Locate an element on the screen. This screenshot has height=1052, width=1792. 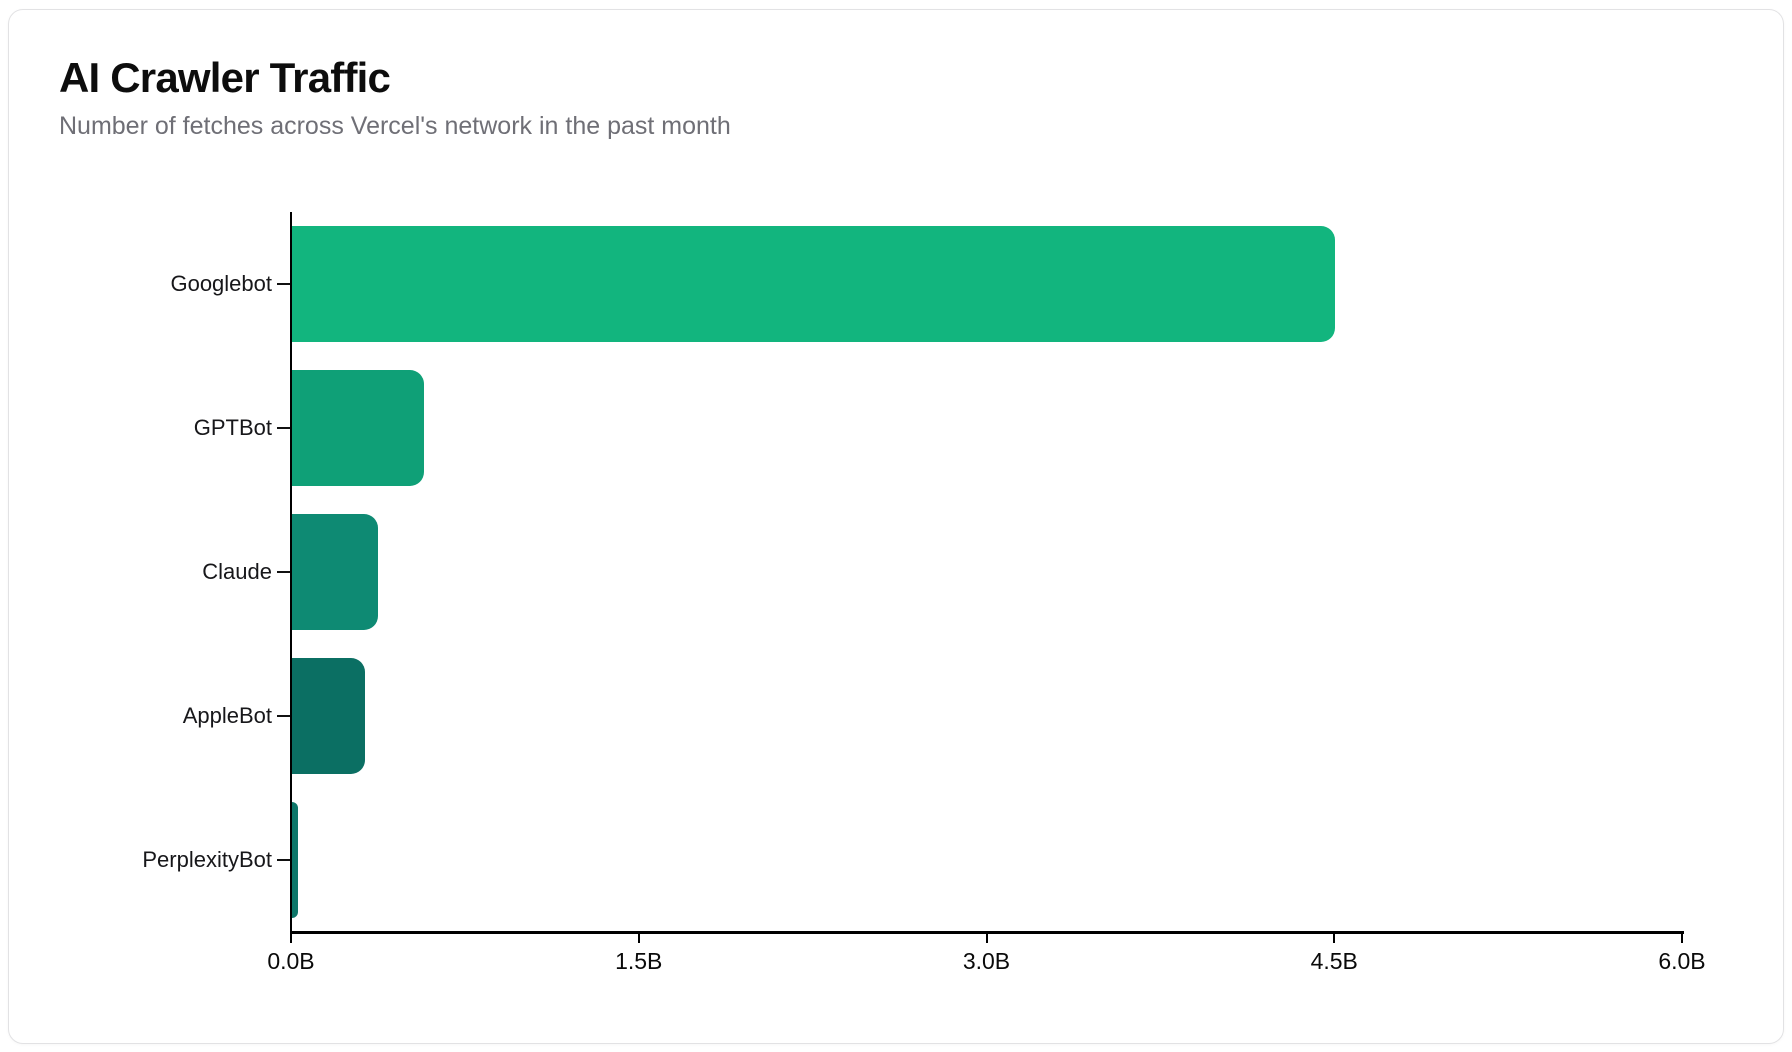
x-axis-tick-label: 3.0B is located at coordinates (986, 961).